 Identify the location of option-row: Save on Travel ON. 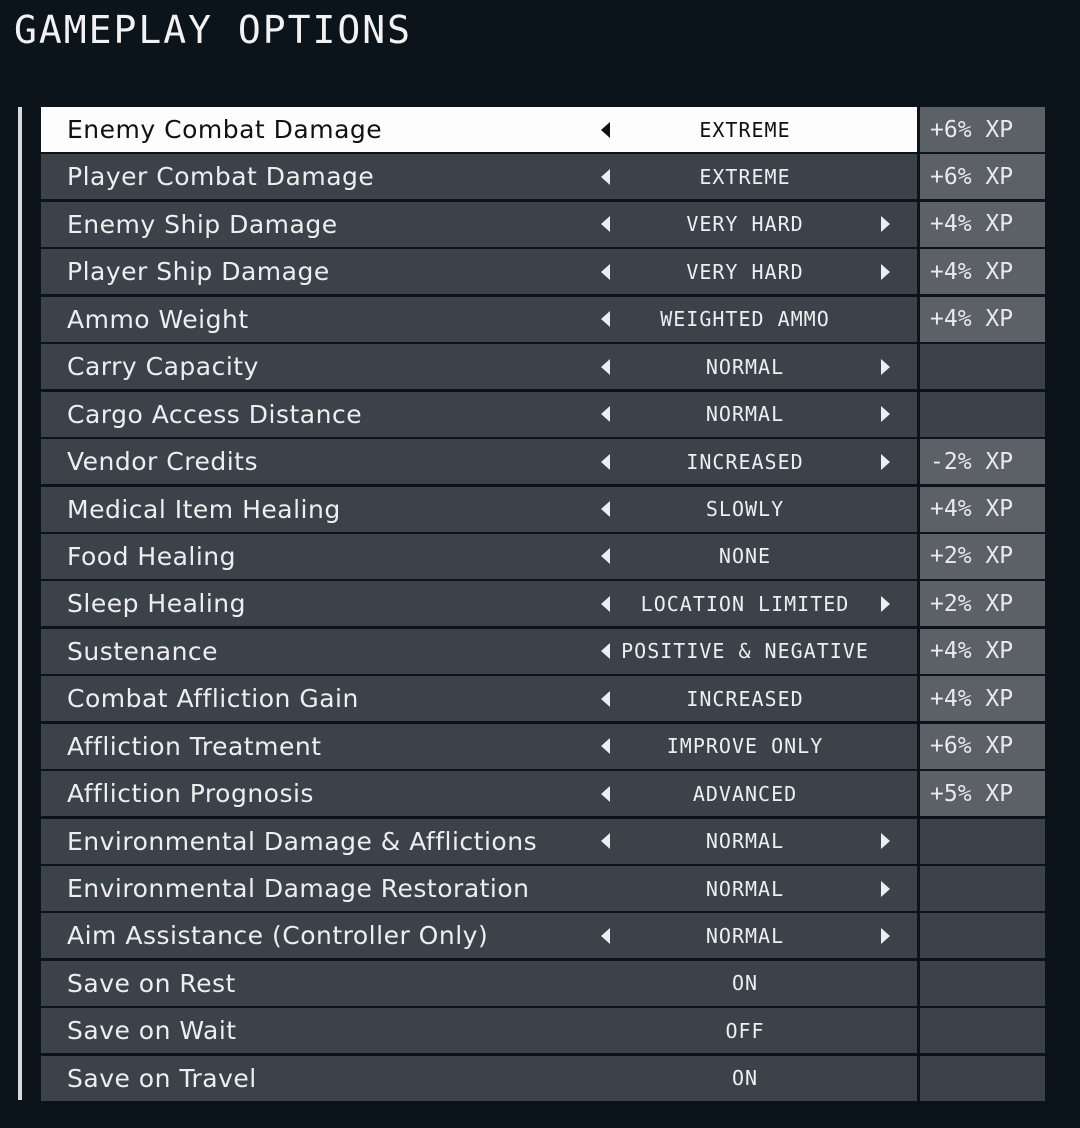
(543, 1078).